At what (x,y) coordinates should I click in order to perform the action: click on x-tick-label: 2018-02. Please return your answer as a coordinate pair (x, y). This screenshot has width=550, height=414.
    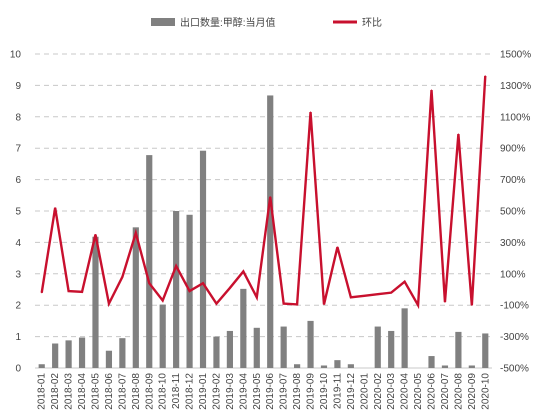
    Looking at the image, I should click on (55, 391).